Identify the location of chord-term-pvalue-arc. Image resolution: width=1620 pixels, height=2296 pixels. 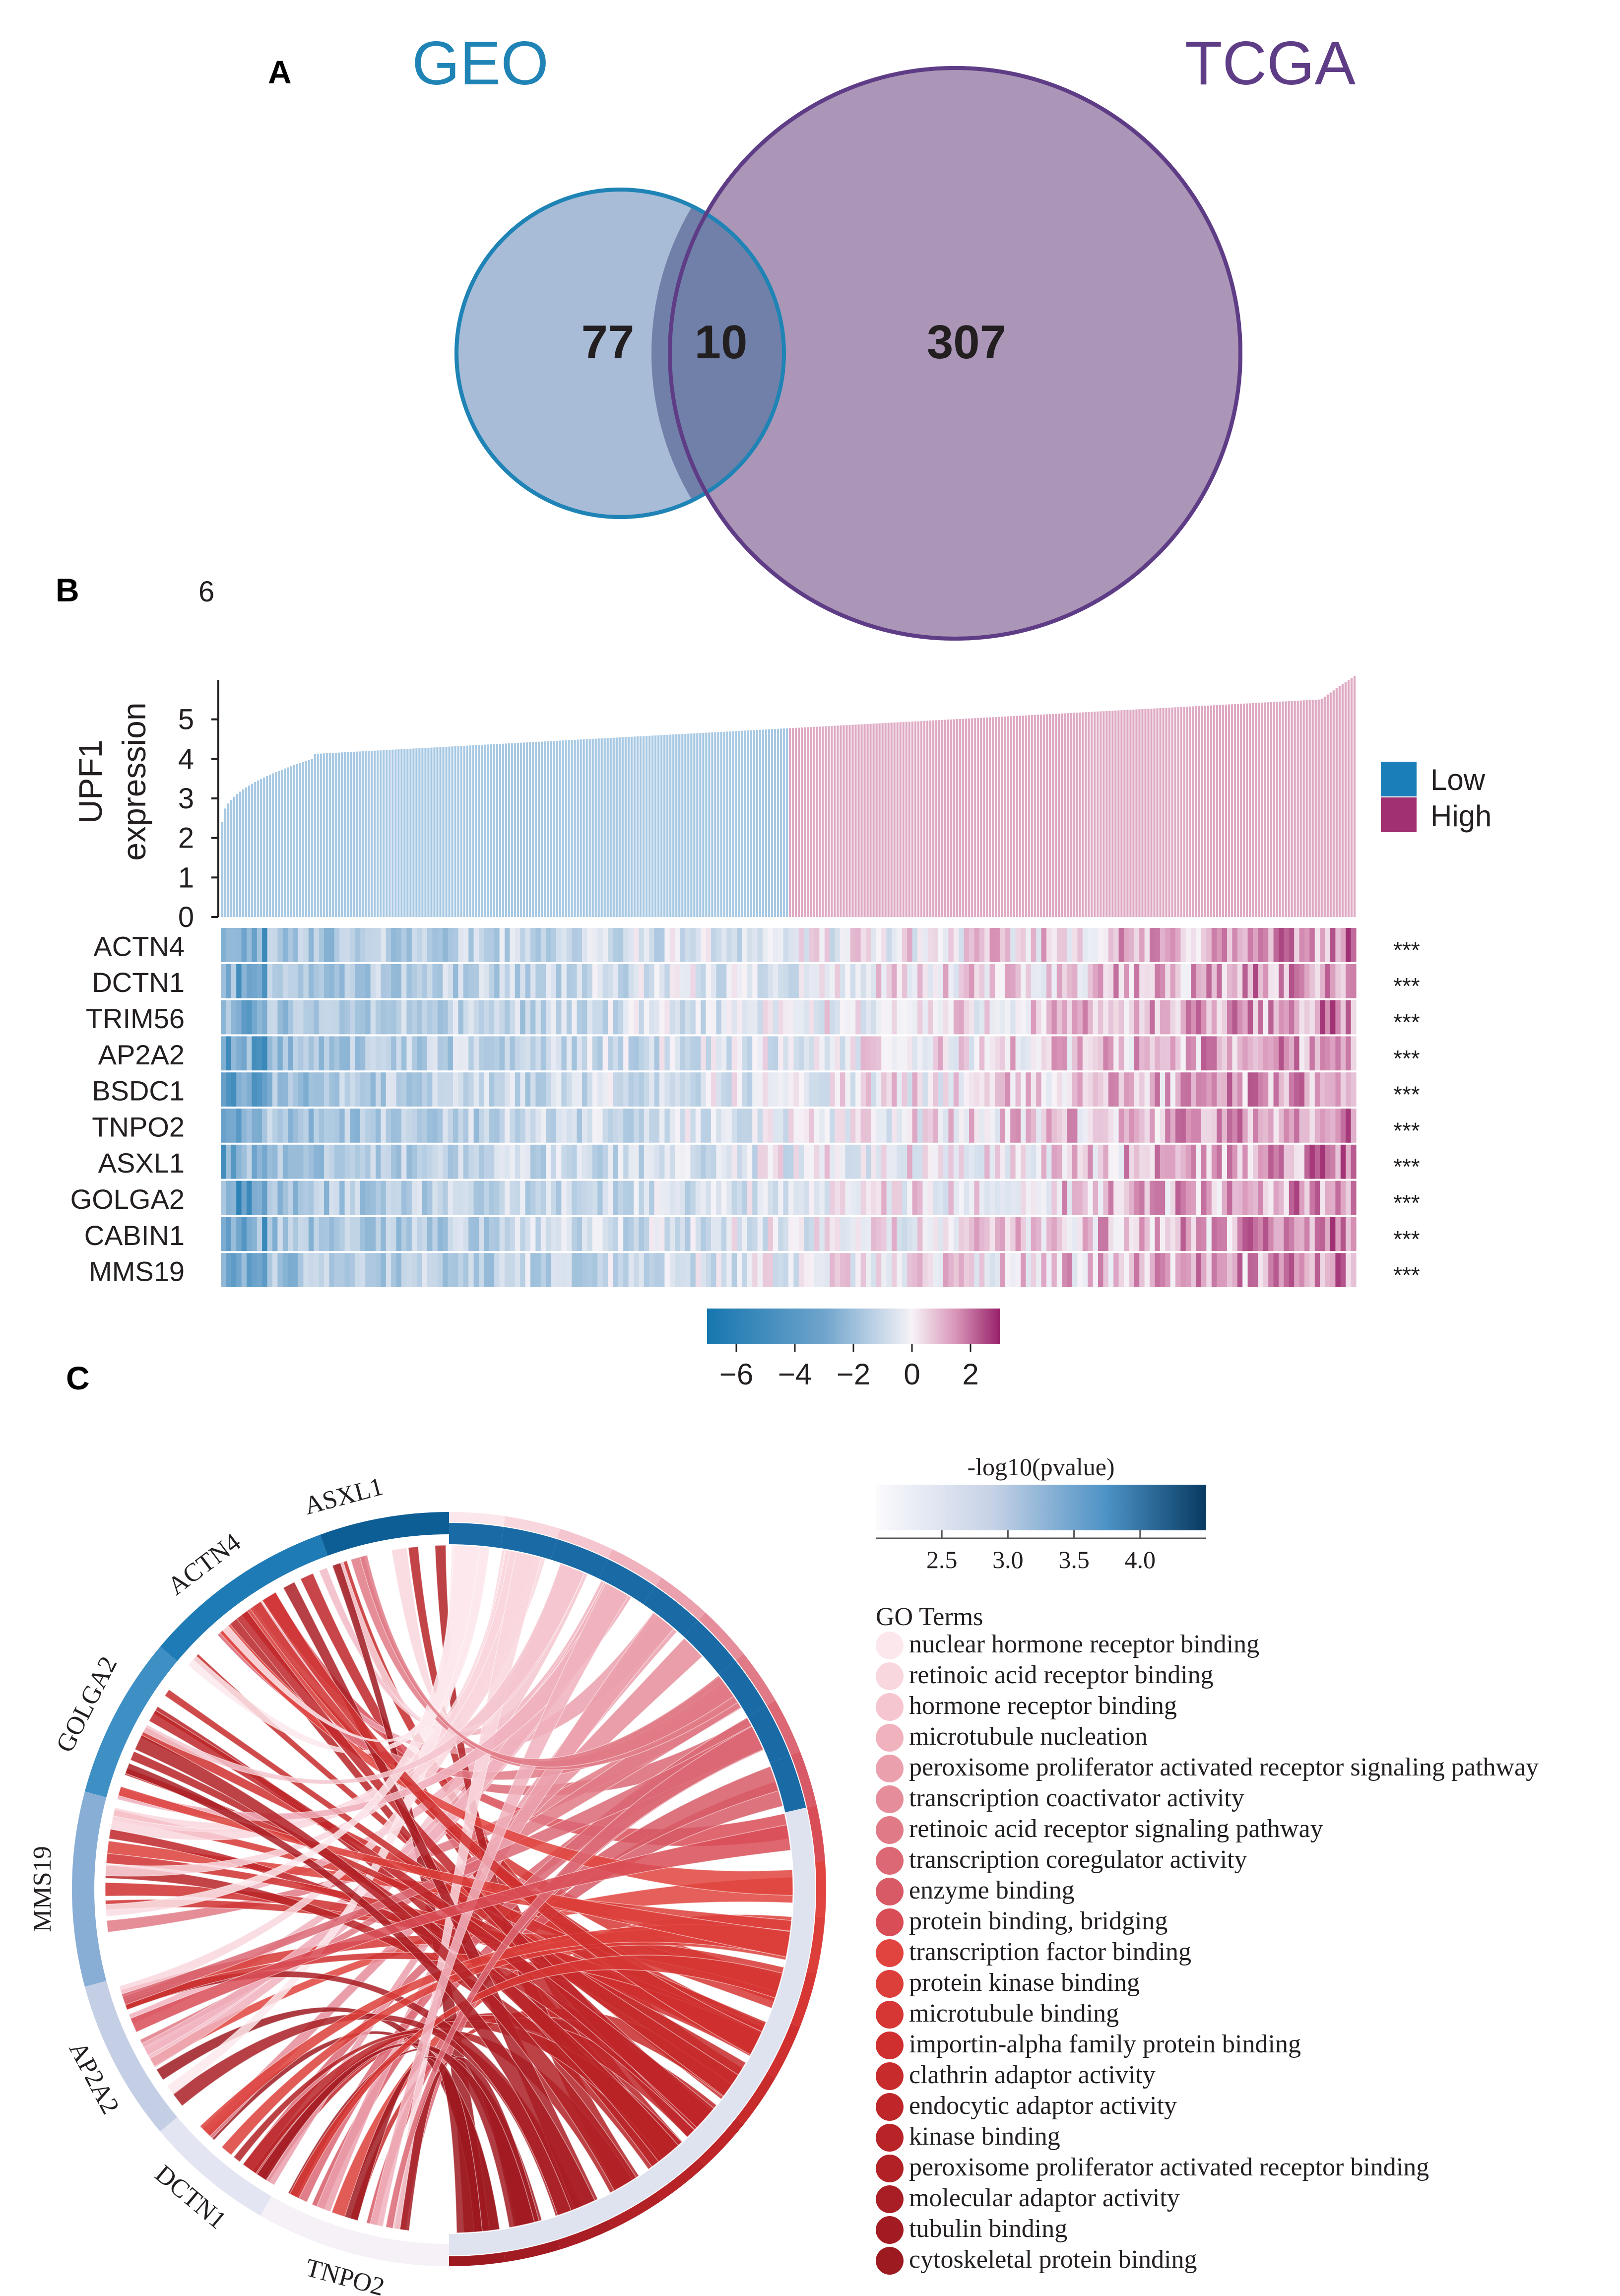
(528, 1543).